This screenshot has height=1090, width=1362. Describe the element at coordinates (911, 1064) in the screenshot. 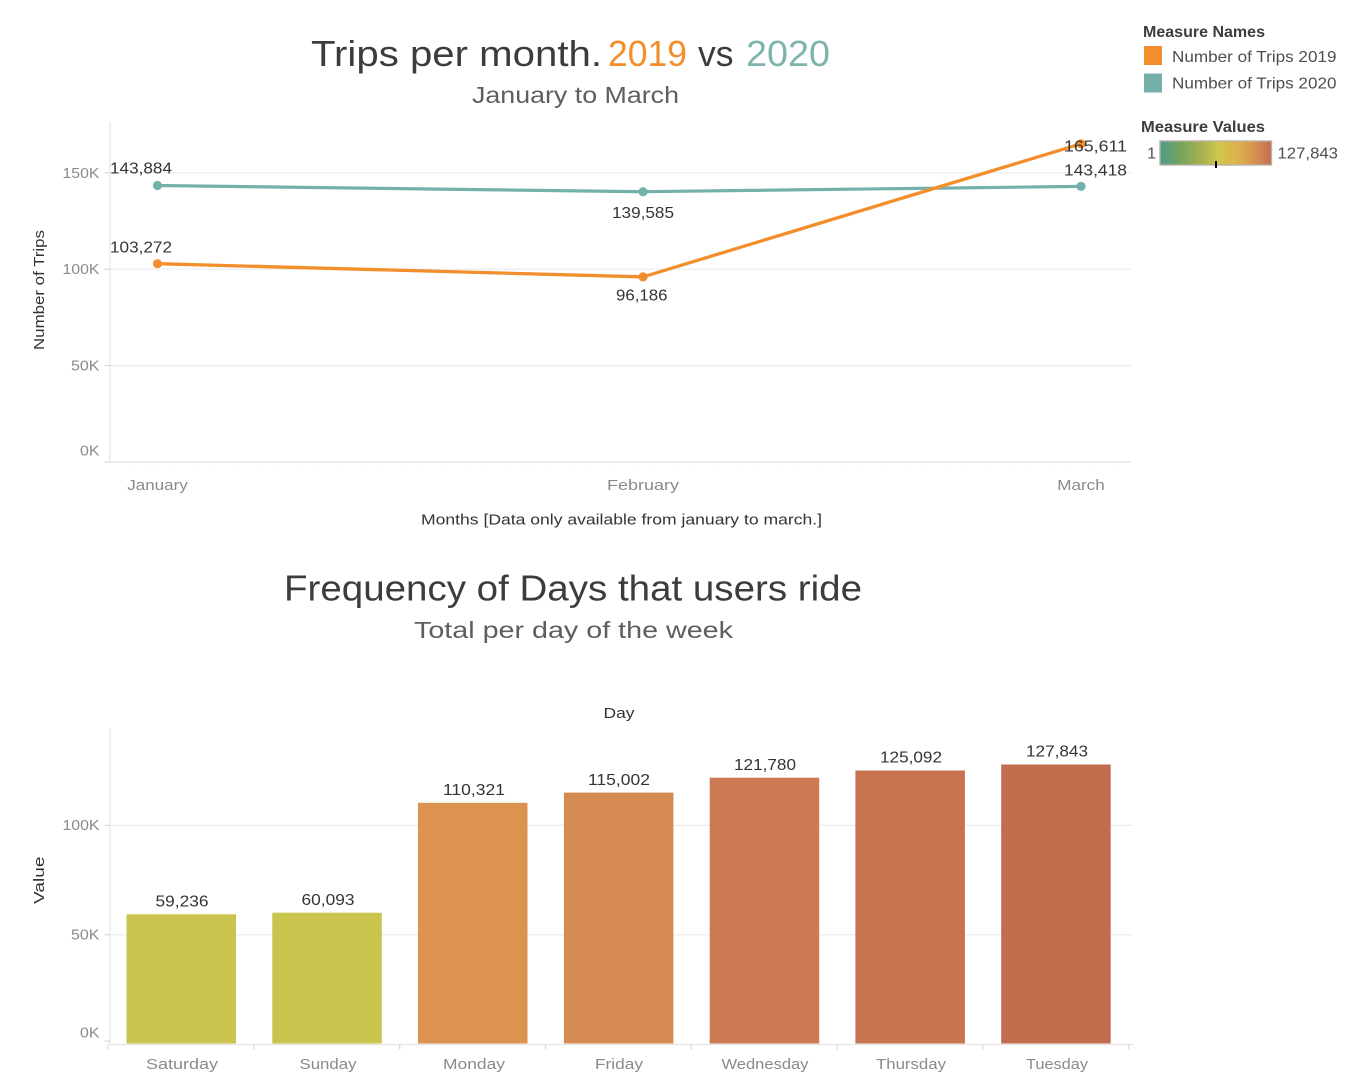

I see `svg-text: Thursday` at that location.